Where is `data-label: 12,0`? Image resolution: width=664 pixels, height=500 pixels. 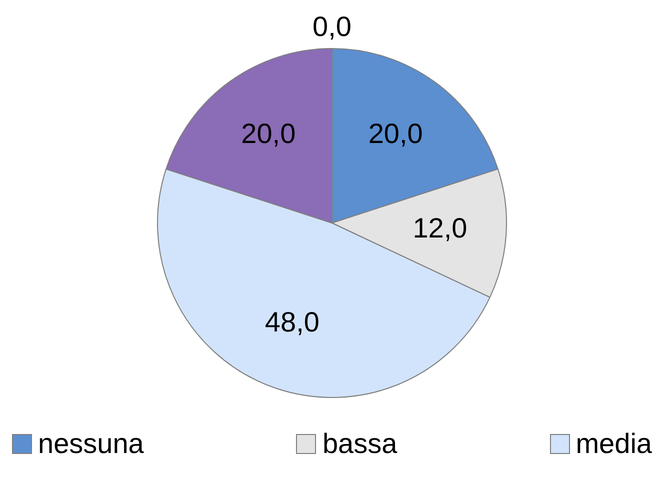 data-label: 12,0 is located at coordinates (440, 228).